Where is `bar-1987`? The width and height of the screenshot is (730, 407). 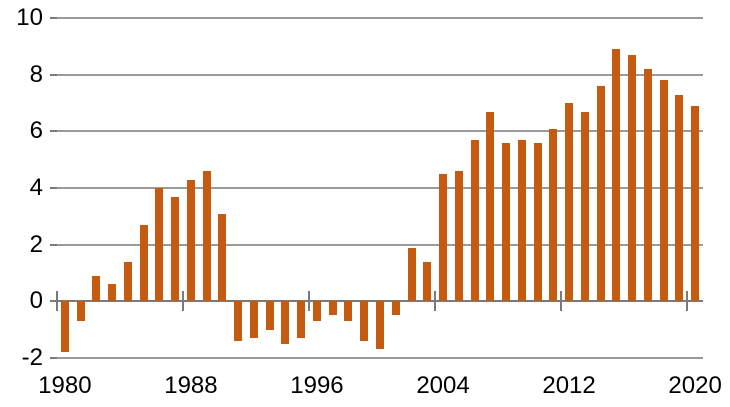
bar-1987 is located at coordinates (175, 249).